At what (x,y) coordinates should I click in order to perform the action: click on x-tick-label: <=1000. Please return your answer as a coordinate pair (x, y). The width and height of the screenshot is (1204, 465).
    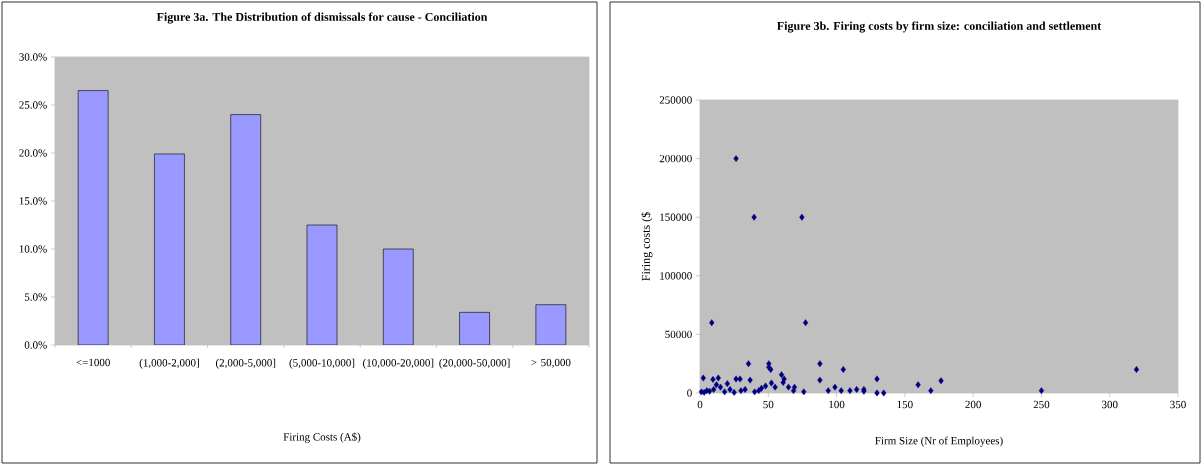
    Looking at the image, I should click on (93, 362).